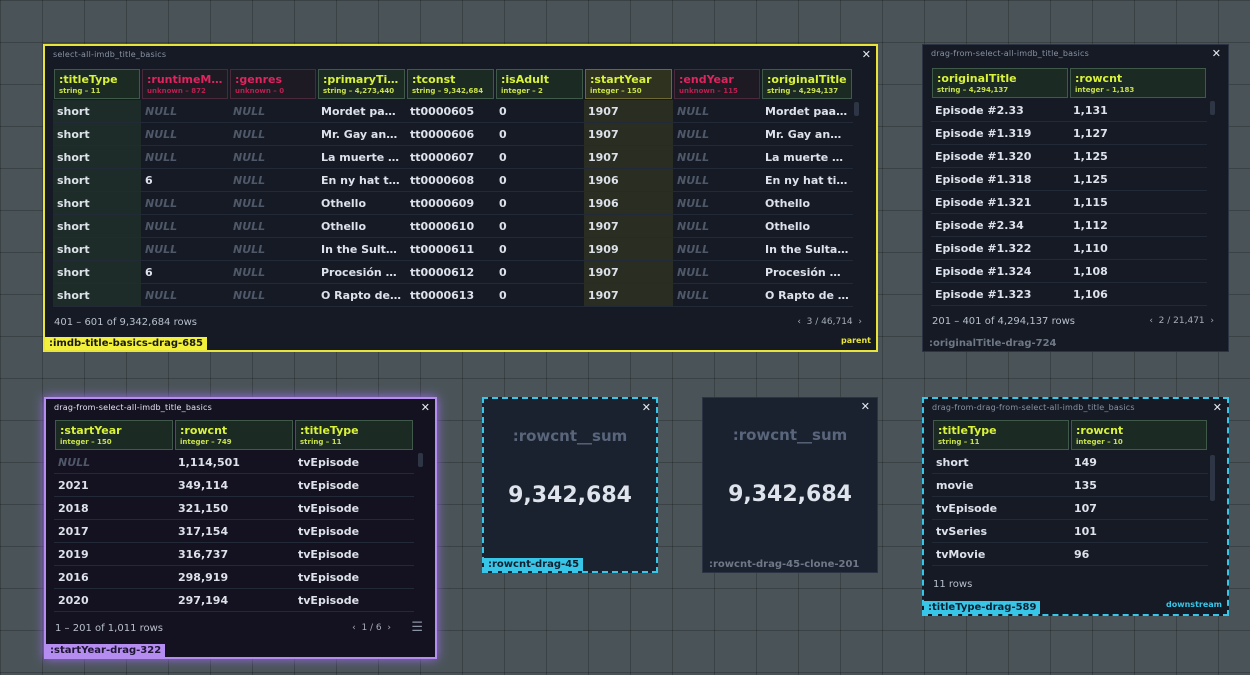  What do you see at coordinates (273, 84) in the screenshot?
I see `column-header: :genres unknown – 0` at bounding box center [273, 84].